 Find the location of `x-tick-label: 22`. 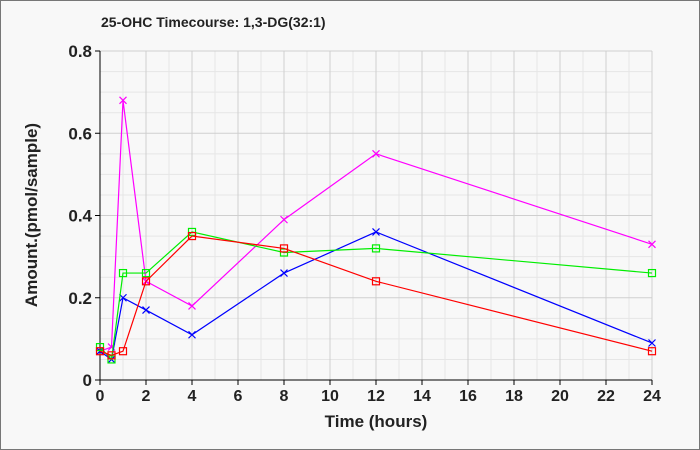

x-tick-label: 22 is located at coordinates (606, 396).